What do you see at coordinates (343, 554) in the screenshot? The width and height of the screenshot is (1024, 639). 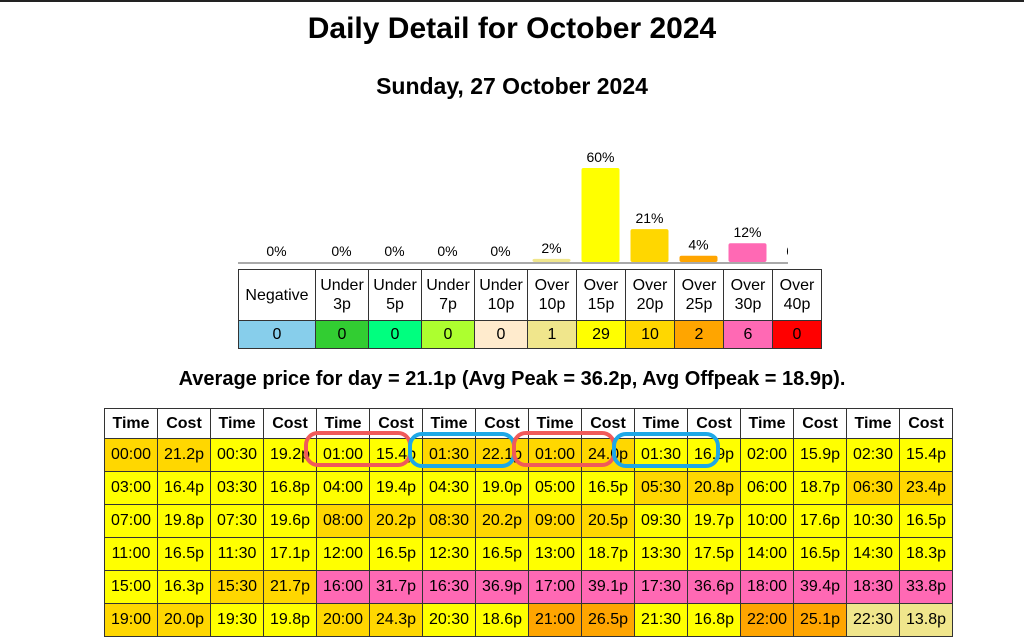 I see `time-cell: 12:00` at bounding box center [343, 554].